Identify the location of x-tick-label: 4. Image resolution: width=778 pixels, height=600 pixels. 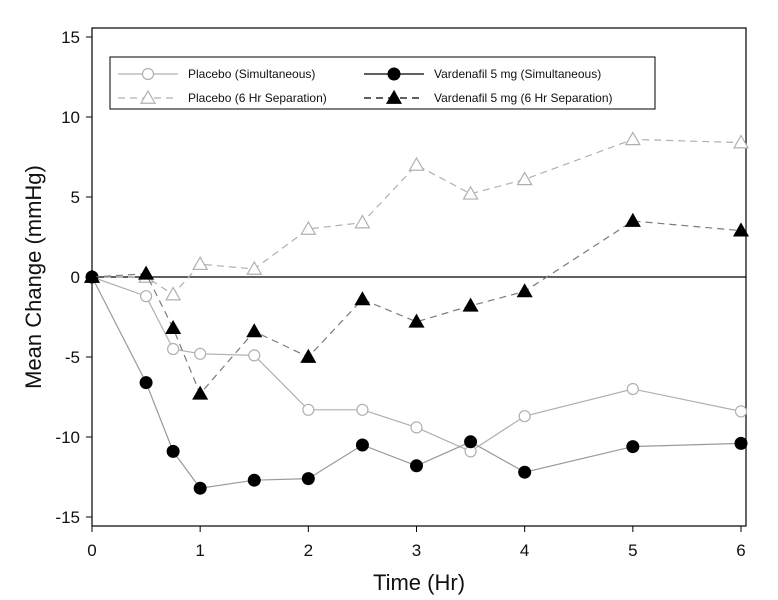
(524, 550).